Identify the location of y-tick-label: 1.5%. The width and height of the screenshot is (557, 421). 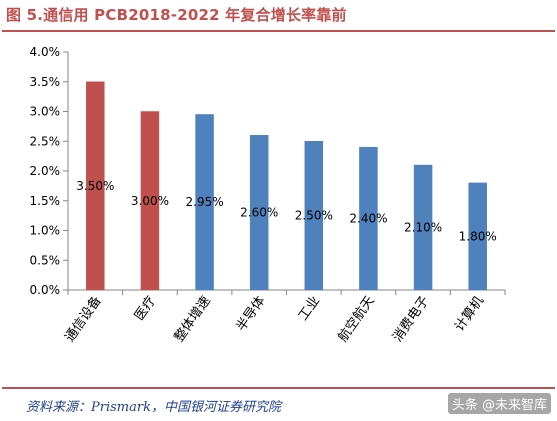
(45, 201).